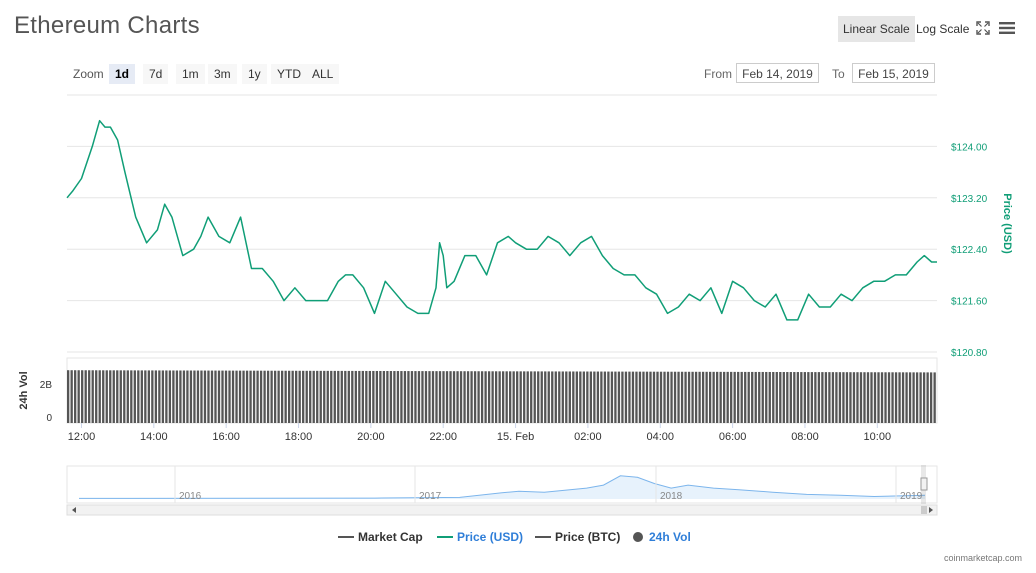  What do you see at coordinates (577, 537) in the screenshot?
I see `legend-price-btc: Price (BTC)` at bounding box center [577, 537].